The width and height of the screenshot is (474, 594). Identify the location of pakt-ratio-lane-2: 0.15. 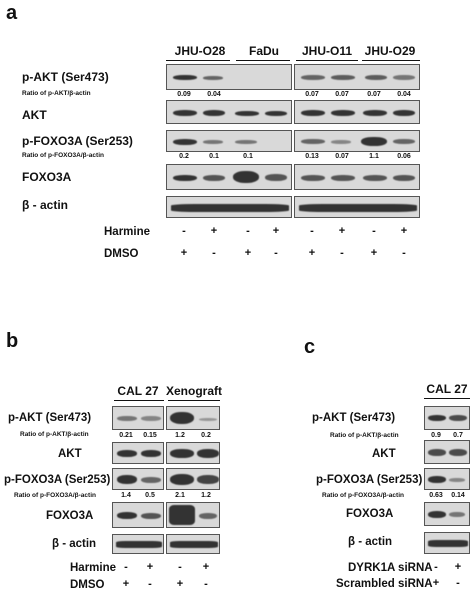
(150, 435).